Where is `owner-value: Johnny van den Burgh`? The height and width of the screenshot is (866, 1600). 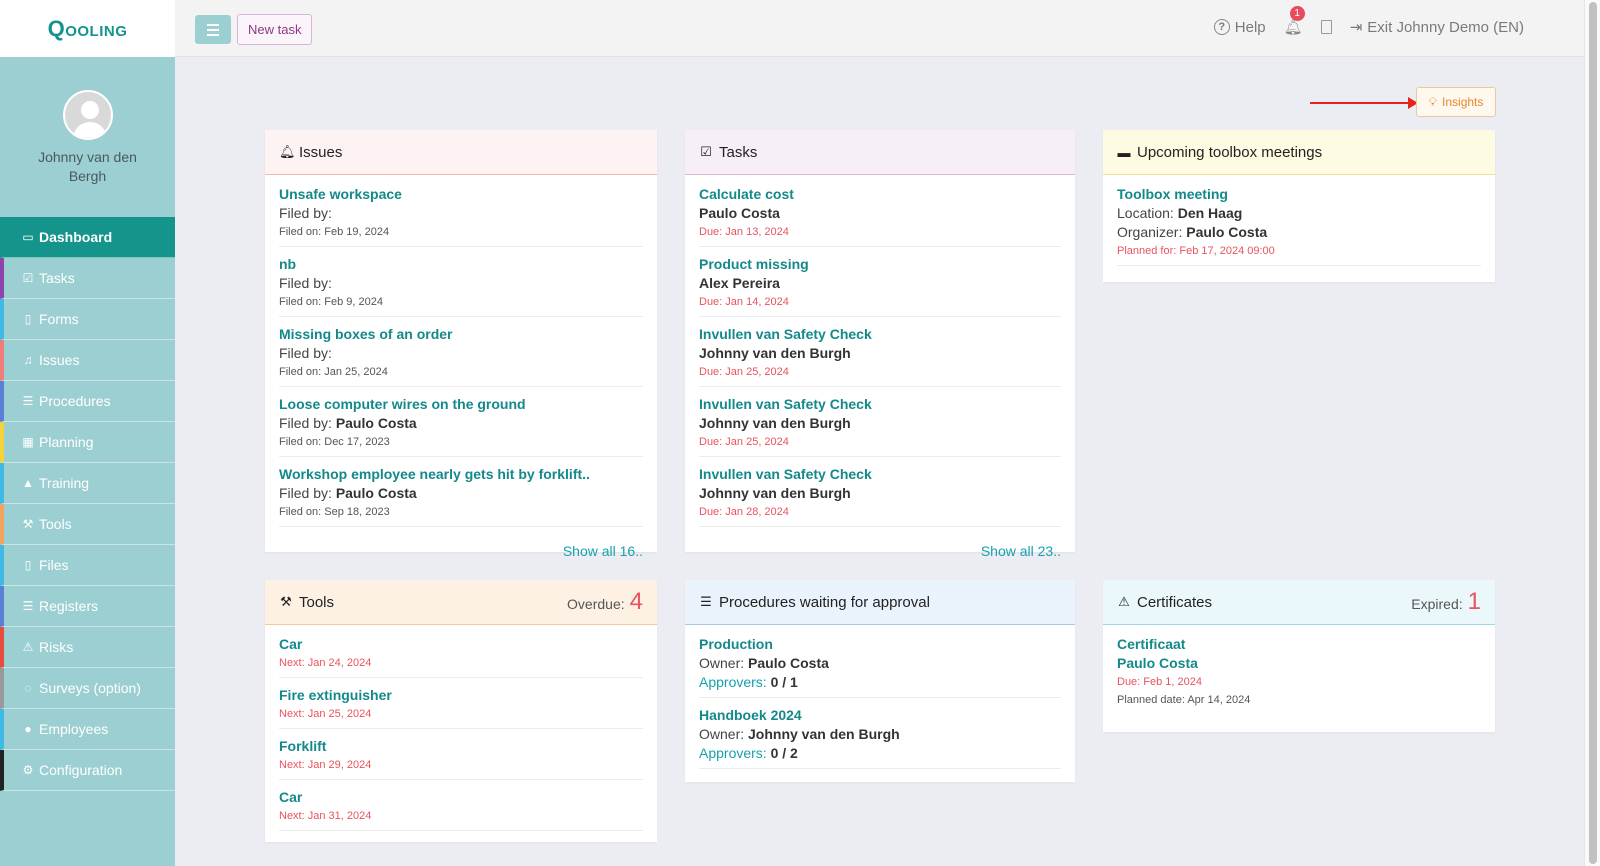
owner-value: Johnny van den Burgh is located at coordinates (824, 734).